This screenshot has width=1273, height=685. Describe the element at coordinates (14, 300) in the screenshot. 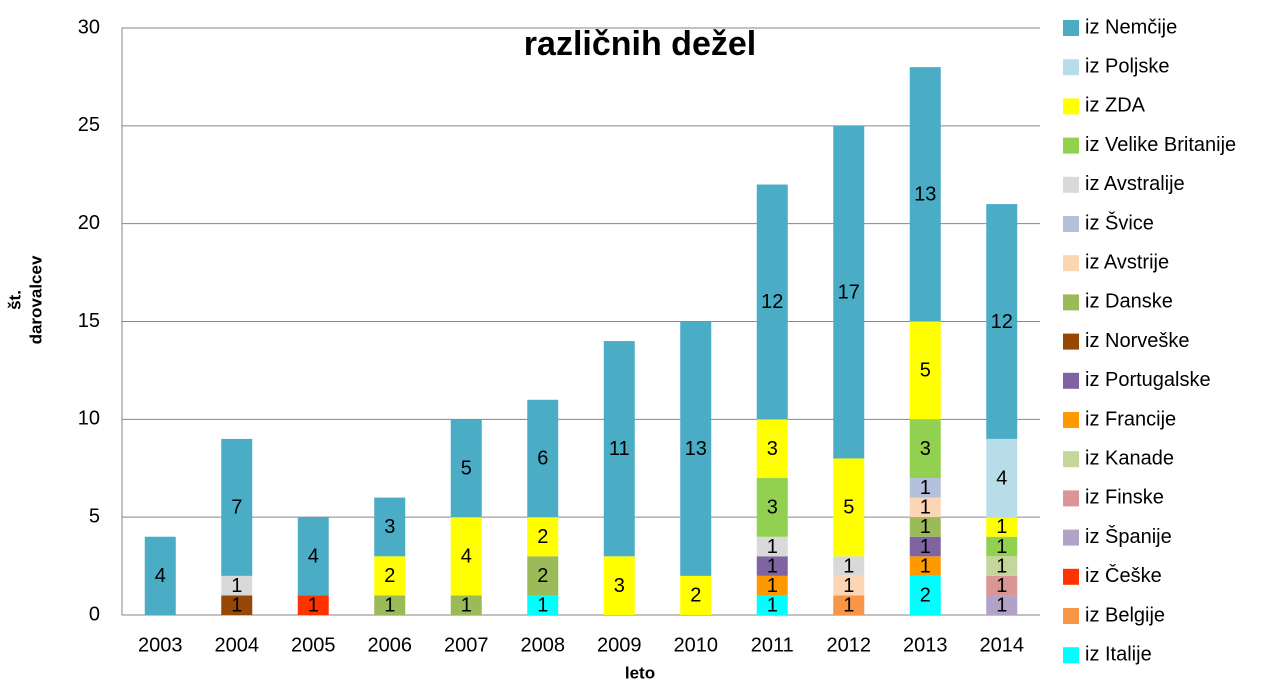

I see `y-axis-label: št.` at that location.